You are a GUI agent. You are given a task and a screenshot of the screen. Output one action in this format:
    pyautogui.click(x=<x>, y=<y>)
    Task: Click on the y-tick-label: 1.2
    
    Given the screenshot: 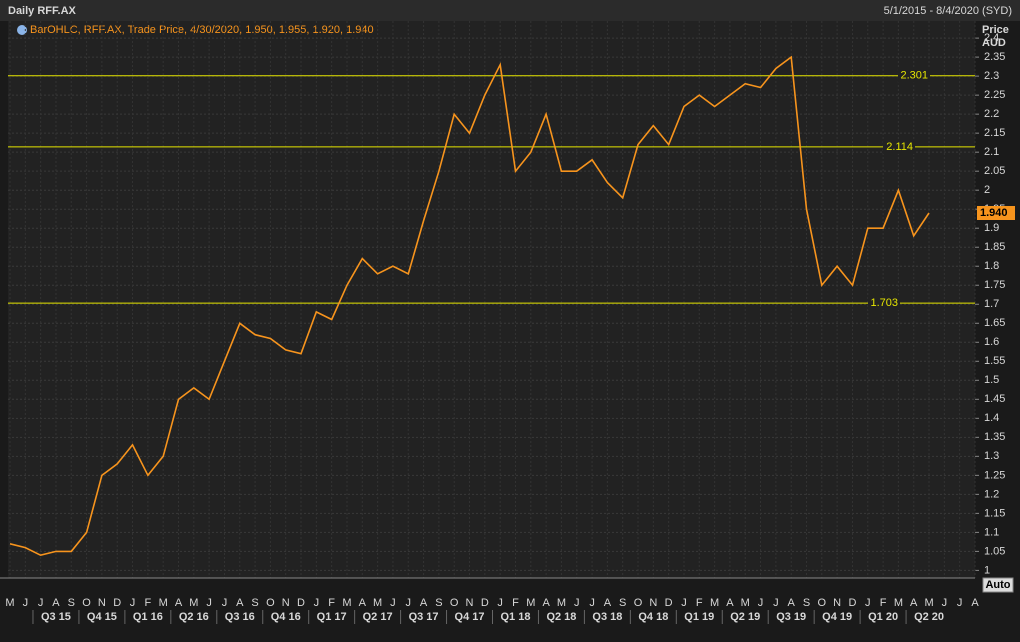 What is the action you would take?
    pyautogui.click(x=991, y=494)
    